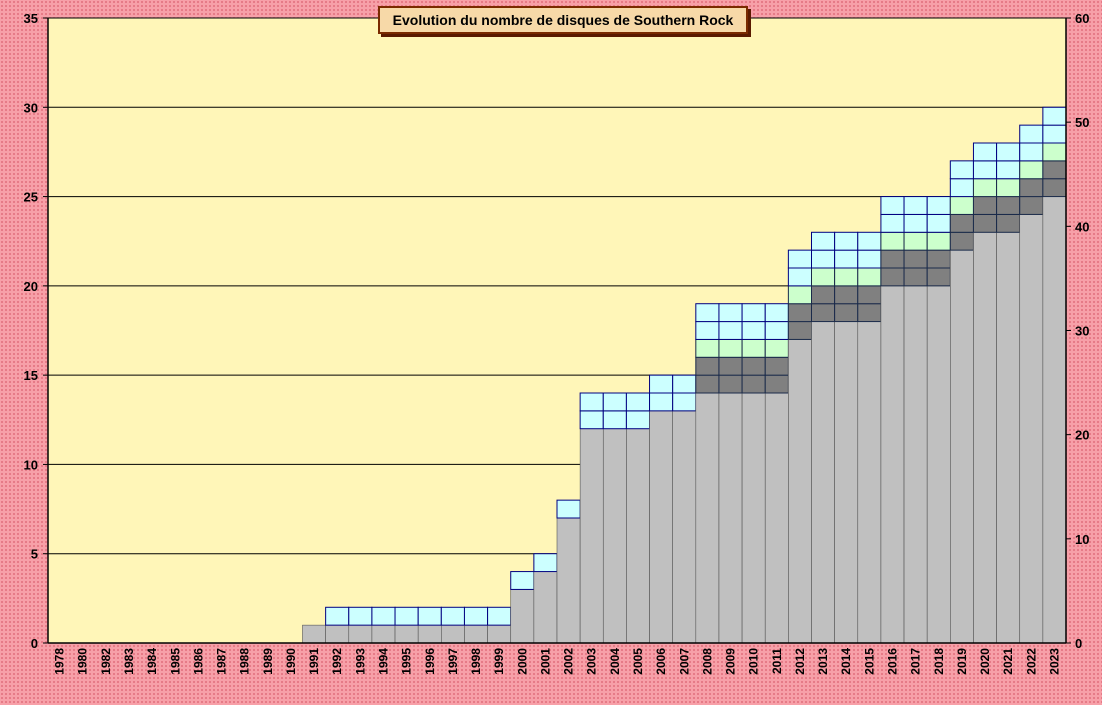 The height and width of the screenshot is (705, 1102). Describe the element at coordinates (476, 661) in the screenshot. I see `x-tick-label: 1998` at that location.